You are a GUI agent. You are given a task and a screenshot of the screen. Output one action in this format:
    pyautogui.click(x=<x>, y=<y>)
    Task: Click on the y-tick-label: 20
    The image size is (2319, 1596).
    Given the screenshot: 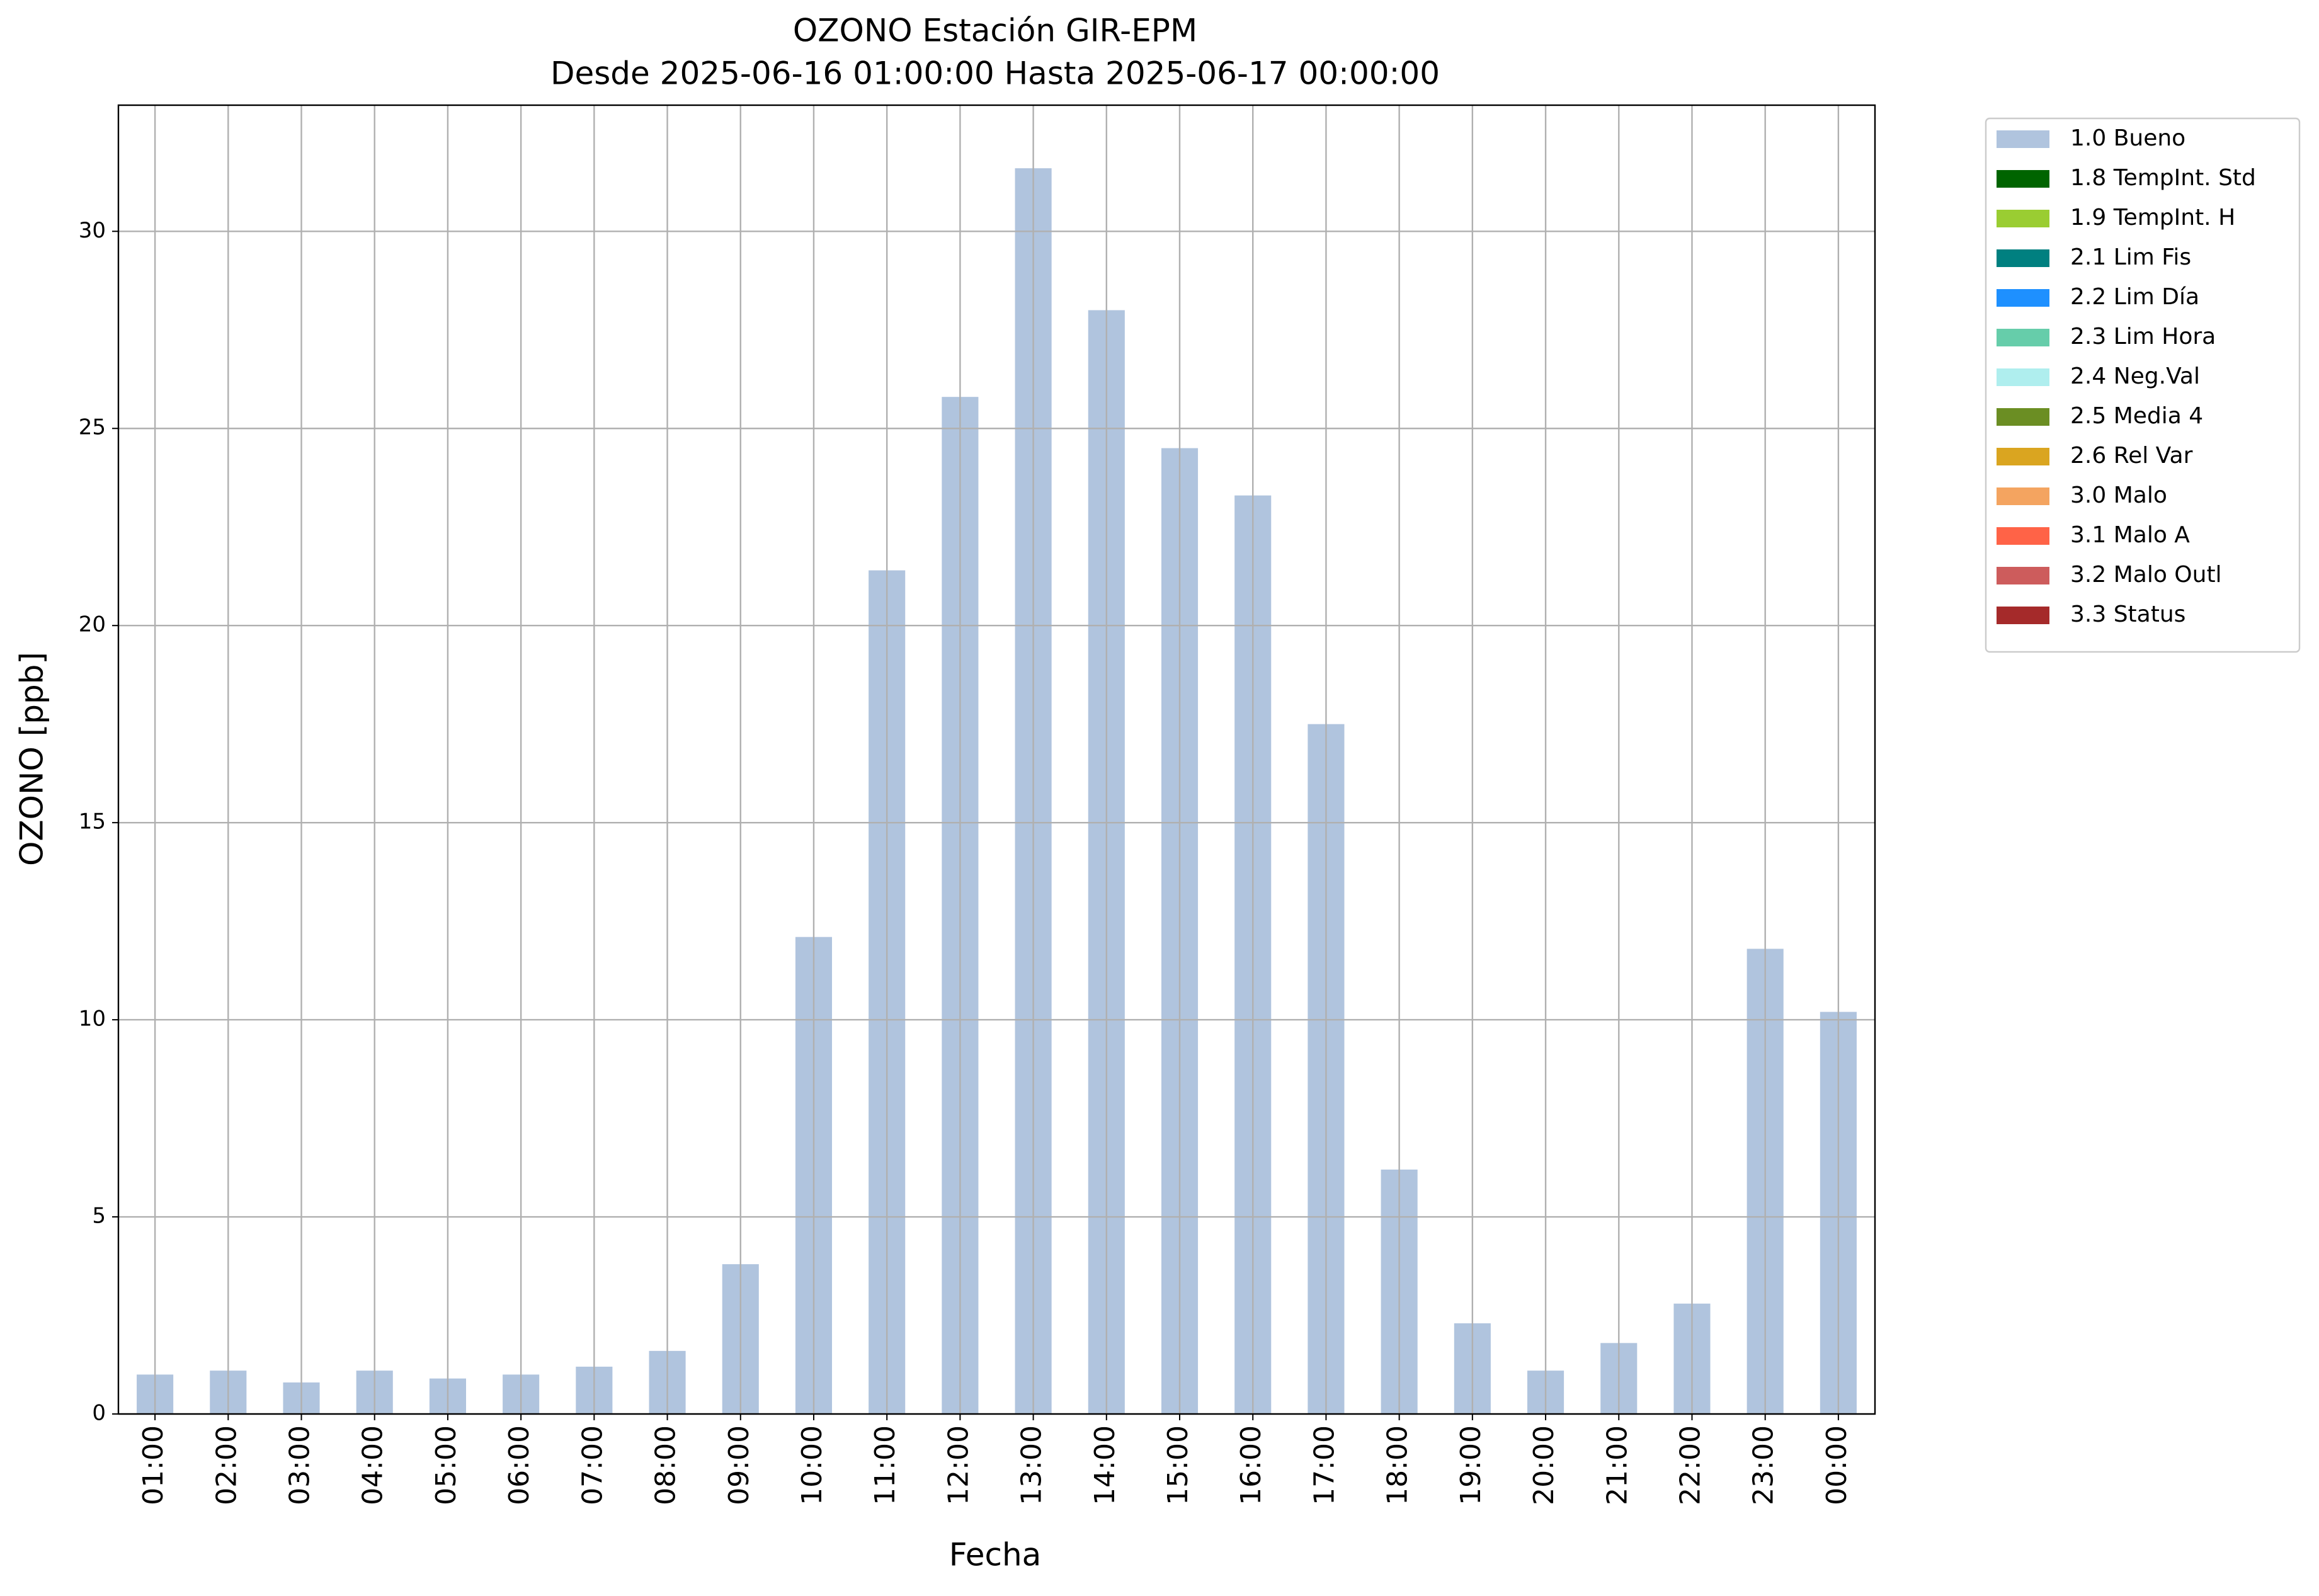 What is the action you would take?
    pyautogui.click(x=92, y=624)
    